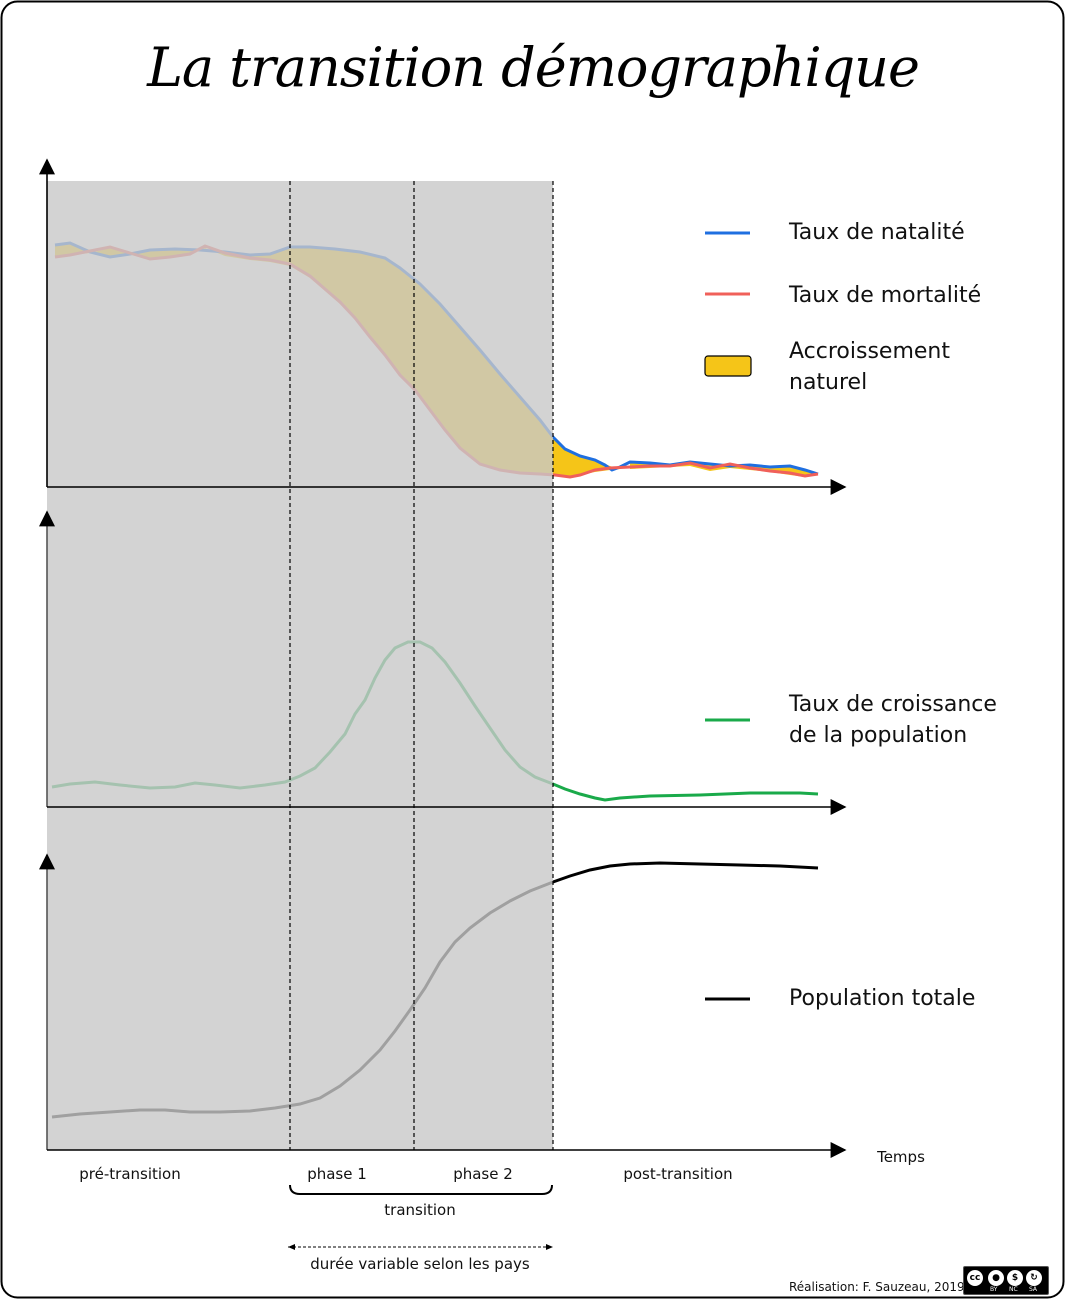 Image resolution: width=1066 pixels, height=1300 pixels. Describe the element at coordinates (882, 998) in the screenshot. I see `legend-total-population: Population totale` at that location.